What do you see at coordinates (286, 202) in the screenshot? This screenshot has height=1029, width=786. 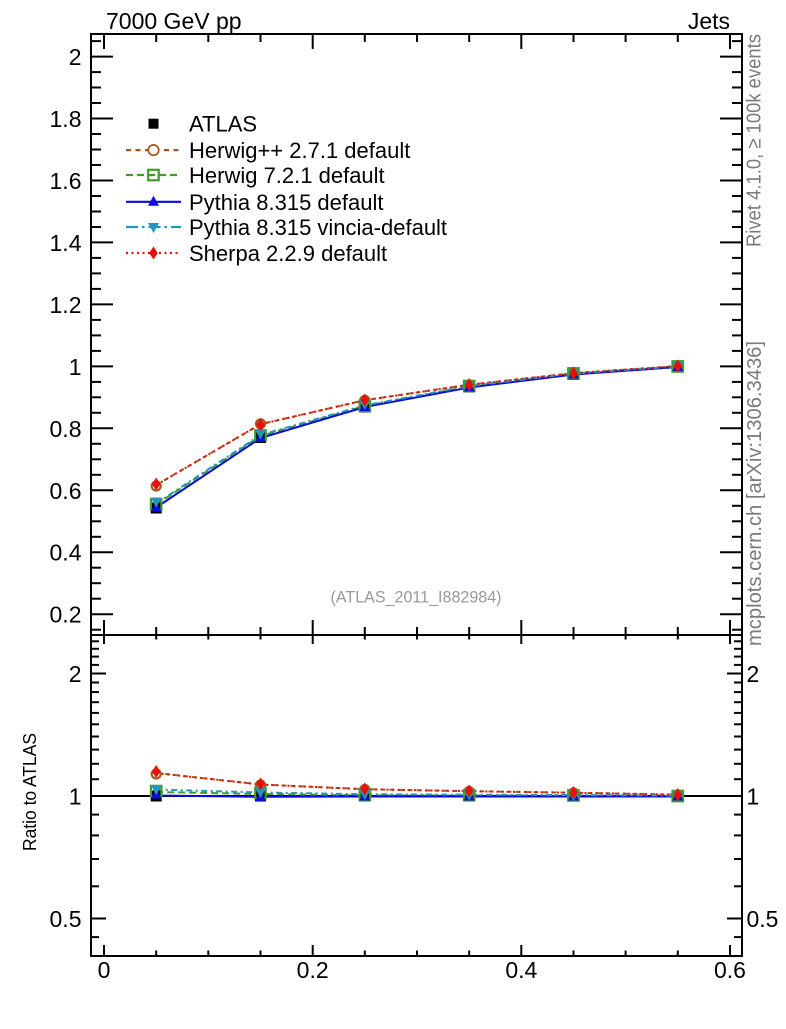 I see `svg-text: Pythia 8.315 default` at bounding box center [286, 202].